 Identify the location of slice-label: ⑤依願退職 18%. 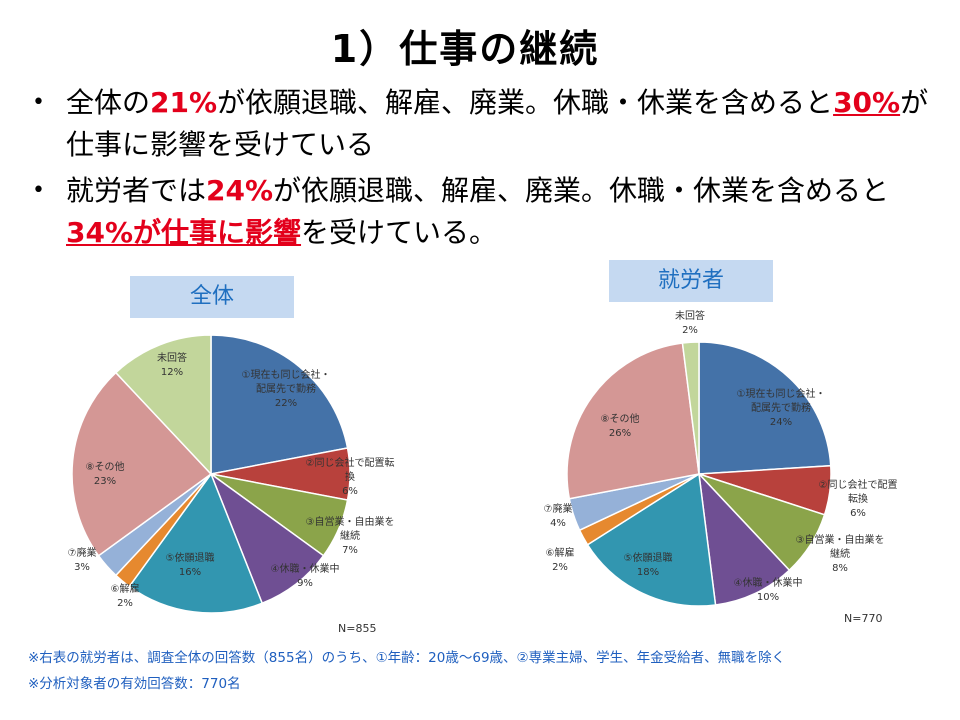
(648, 564).